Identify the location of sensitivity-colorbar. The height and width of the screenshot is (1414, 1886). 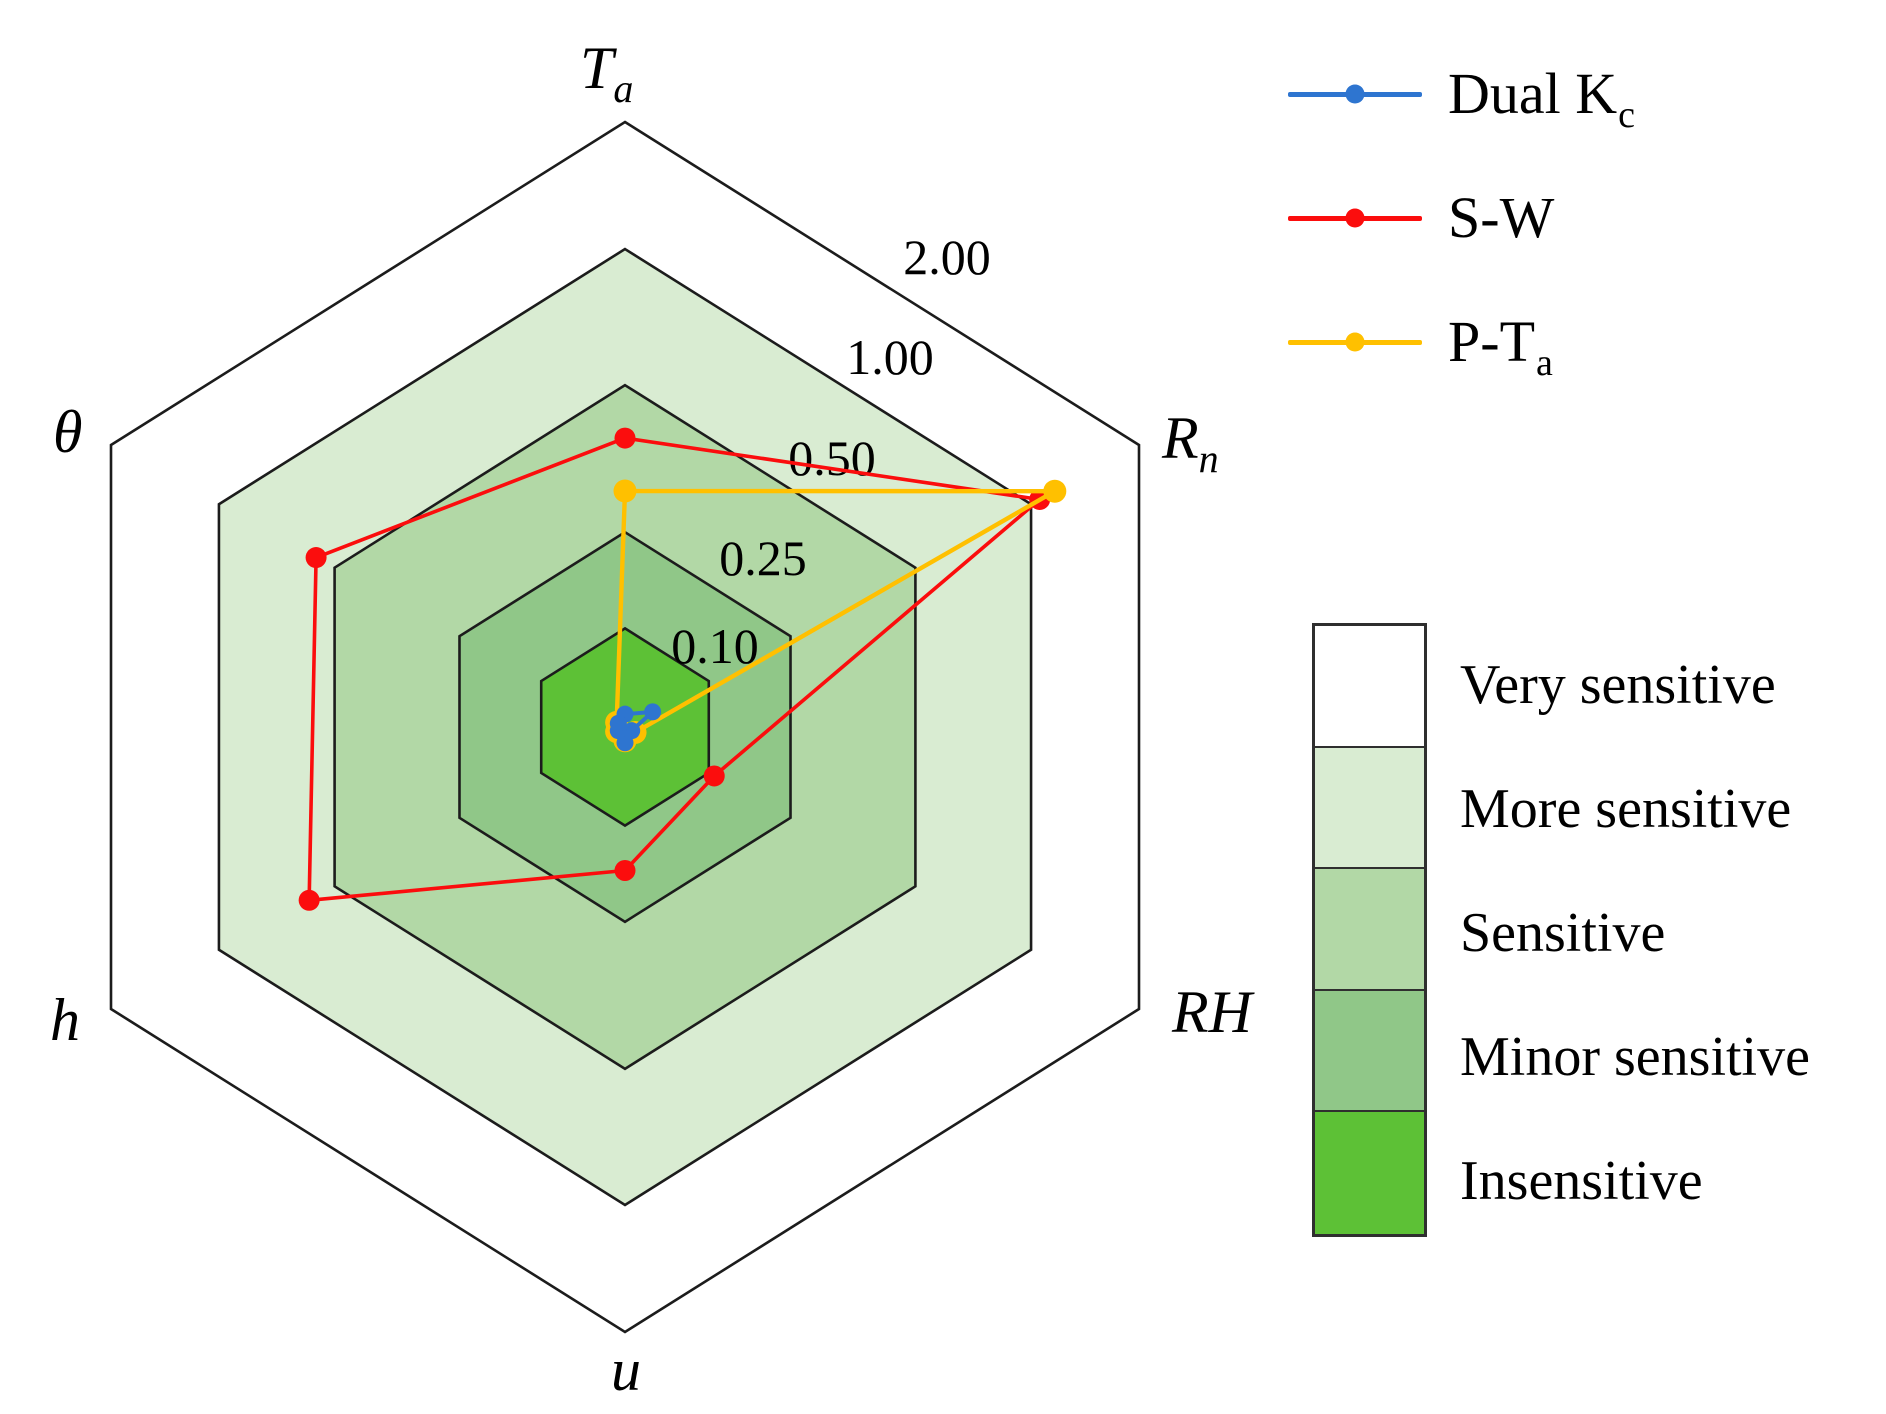
(1369, 930).